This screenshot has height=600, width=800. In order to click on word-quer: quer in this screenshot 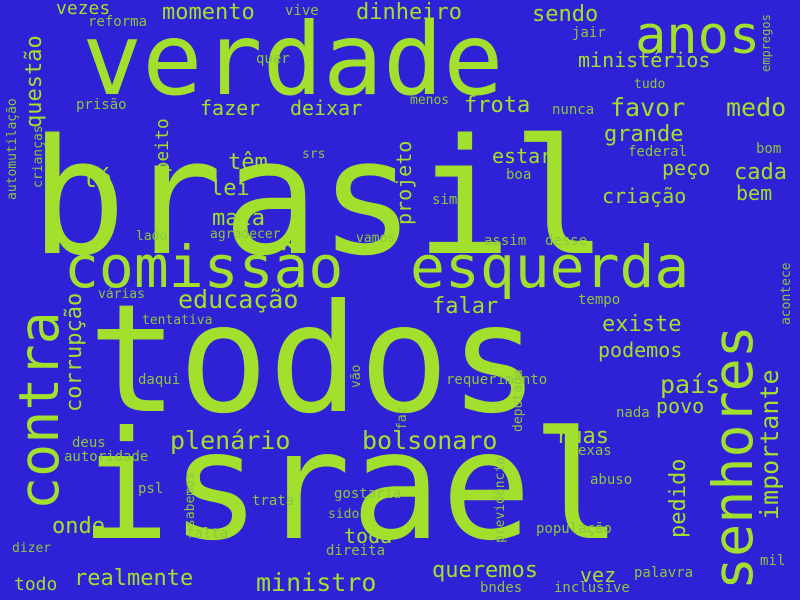, I will do `click(273, 59)`.